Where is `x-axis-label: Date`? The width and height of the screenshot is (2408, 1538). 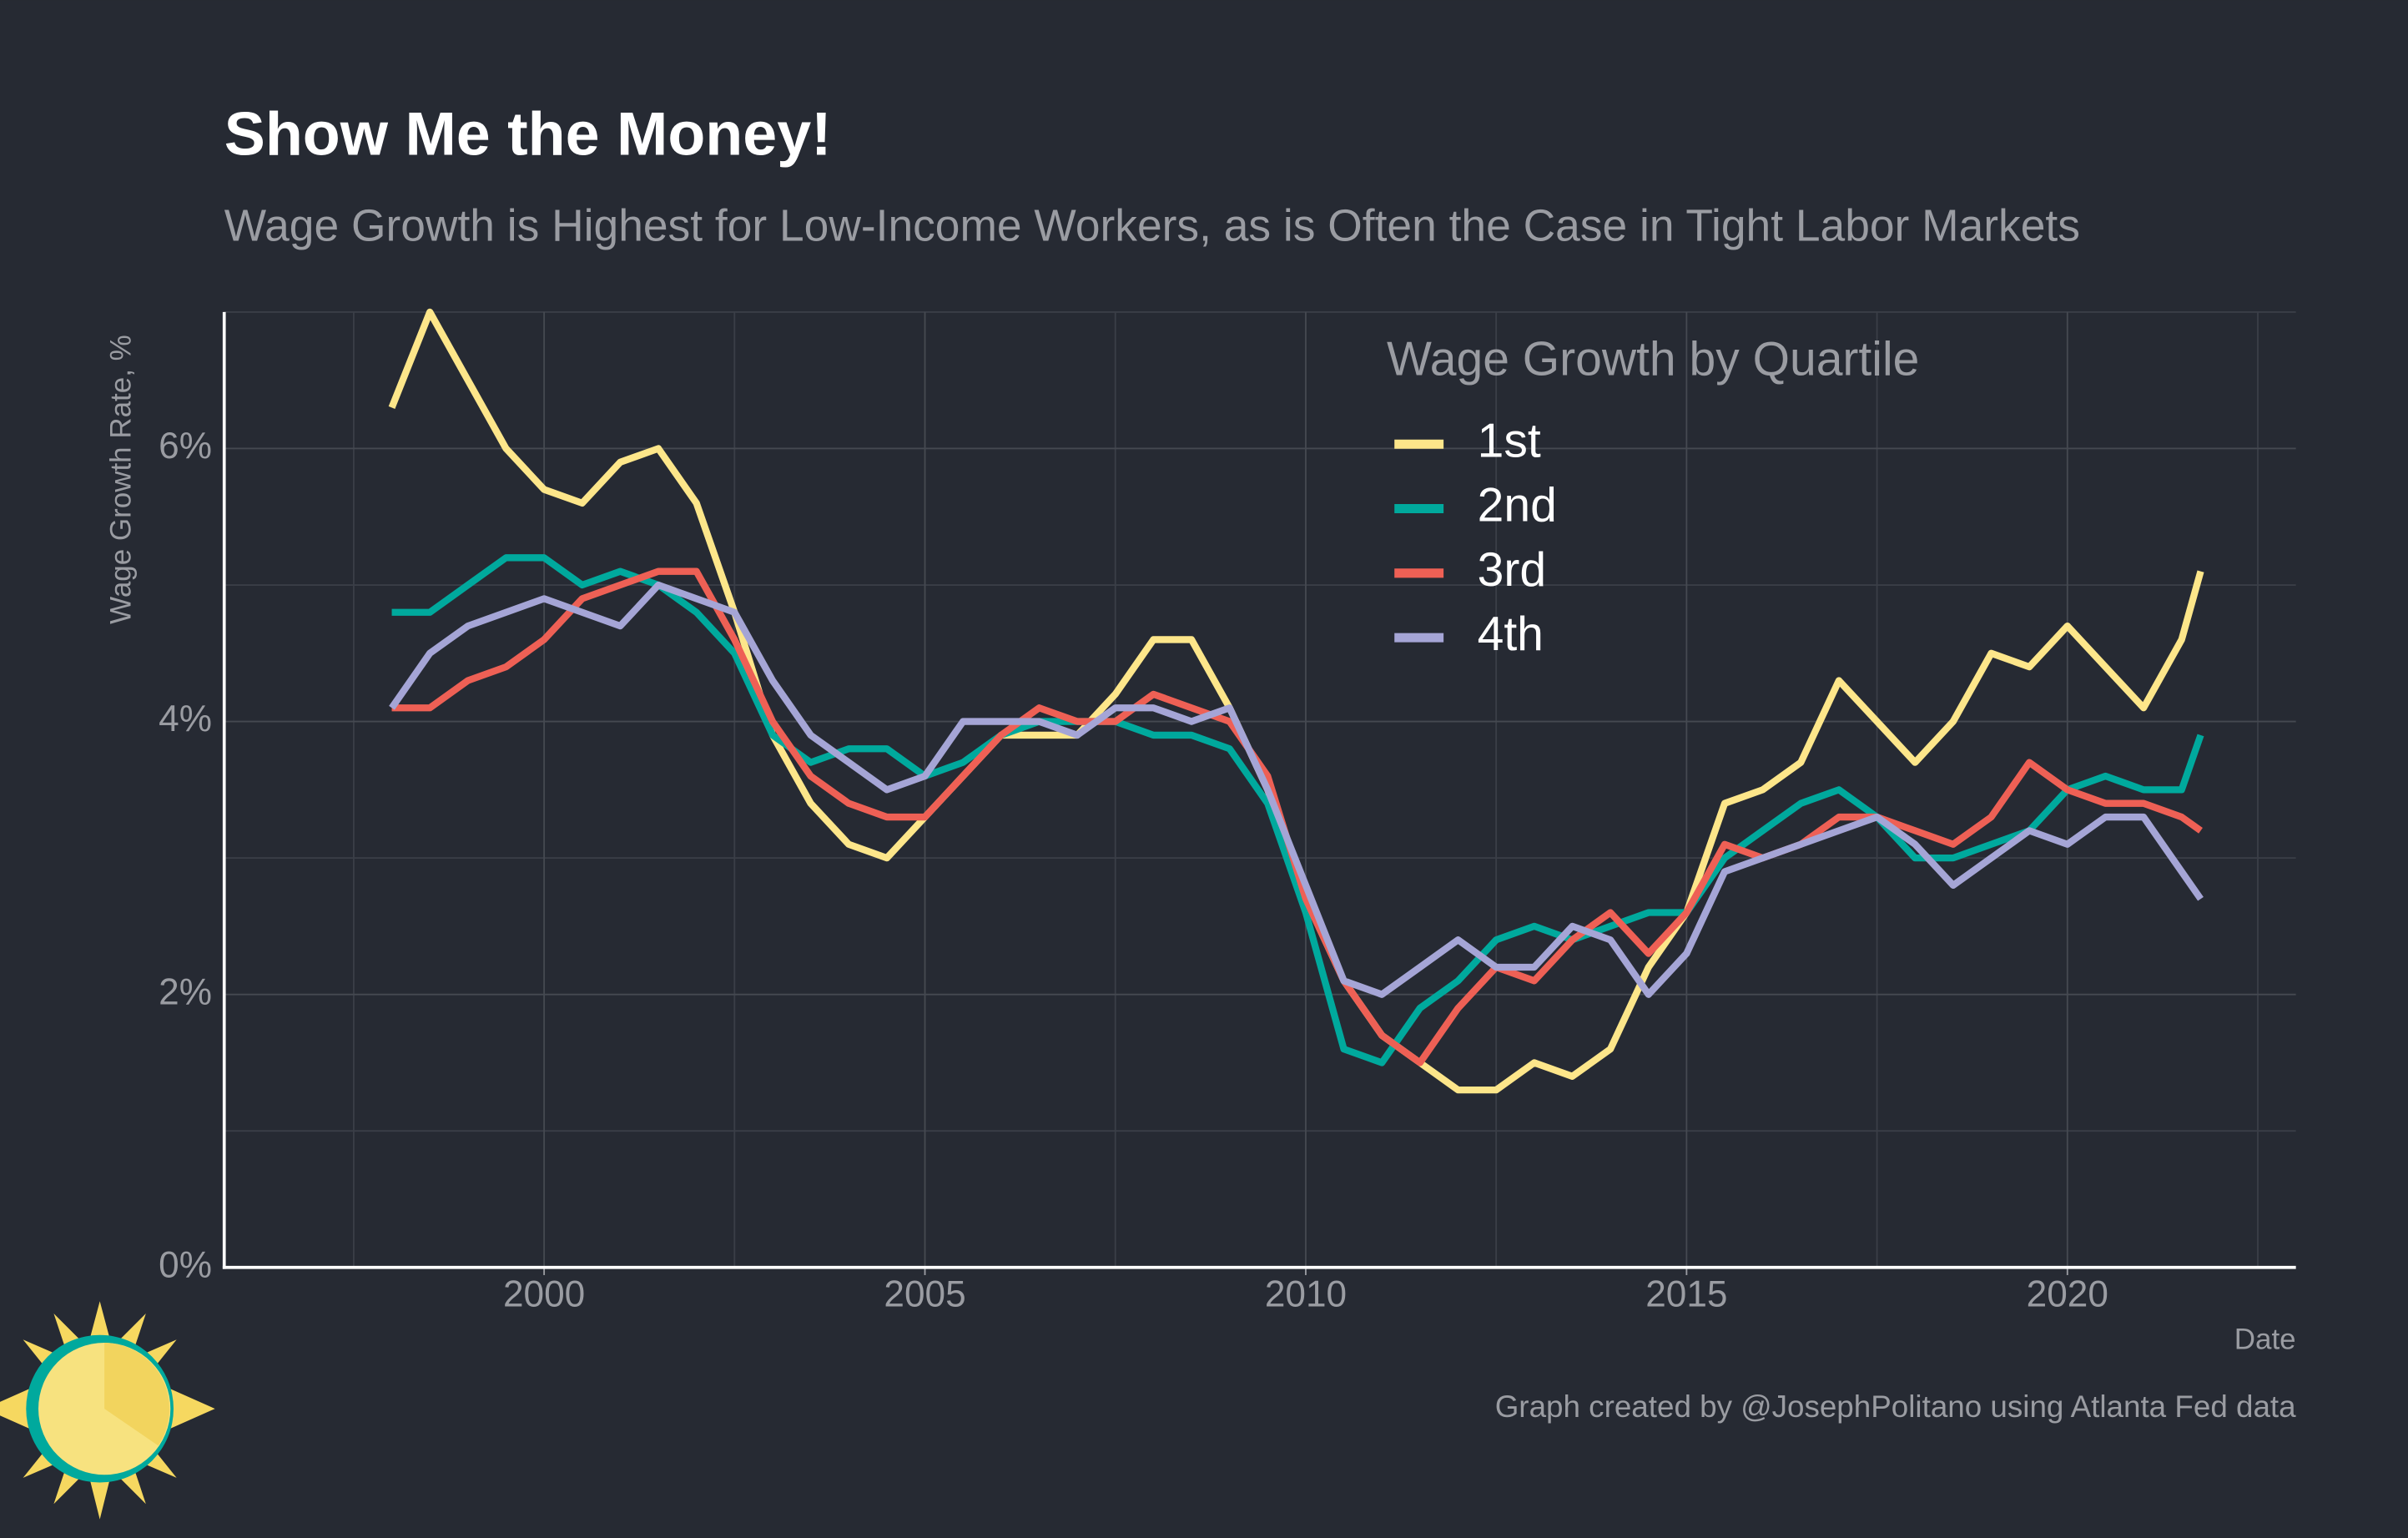
x-axis-label: Date is located at coordinates (2265, 1339).